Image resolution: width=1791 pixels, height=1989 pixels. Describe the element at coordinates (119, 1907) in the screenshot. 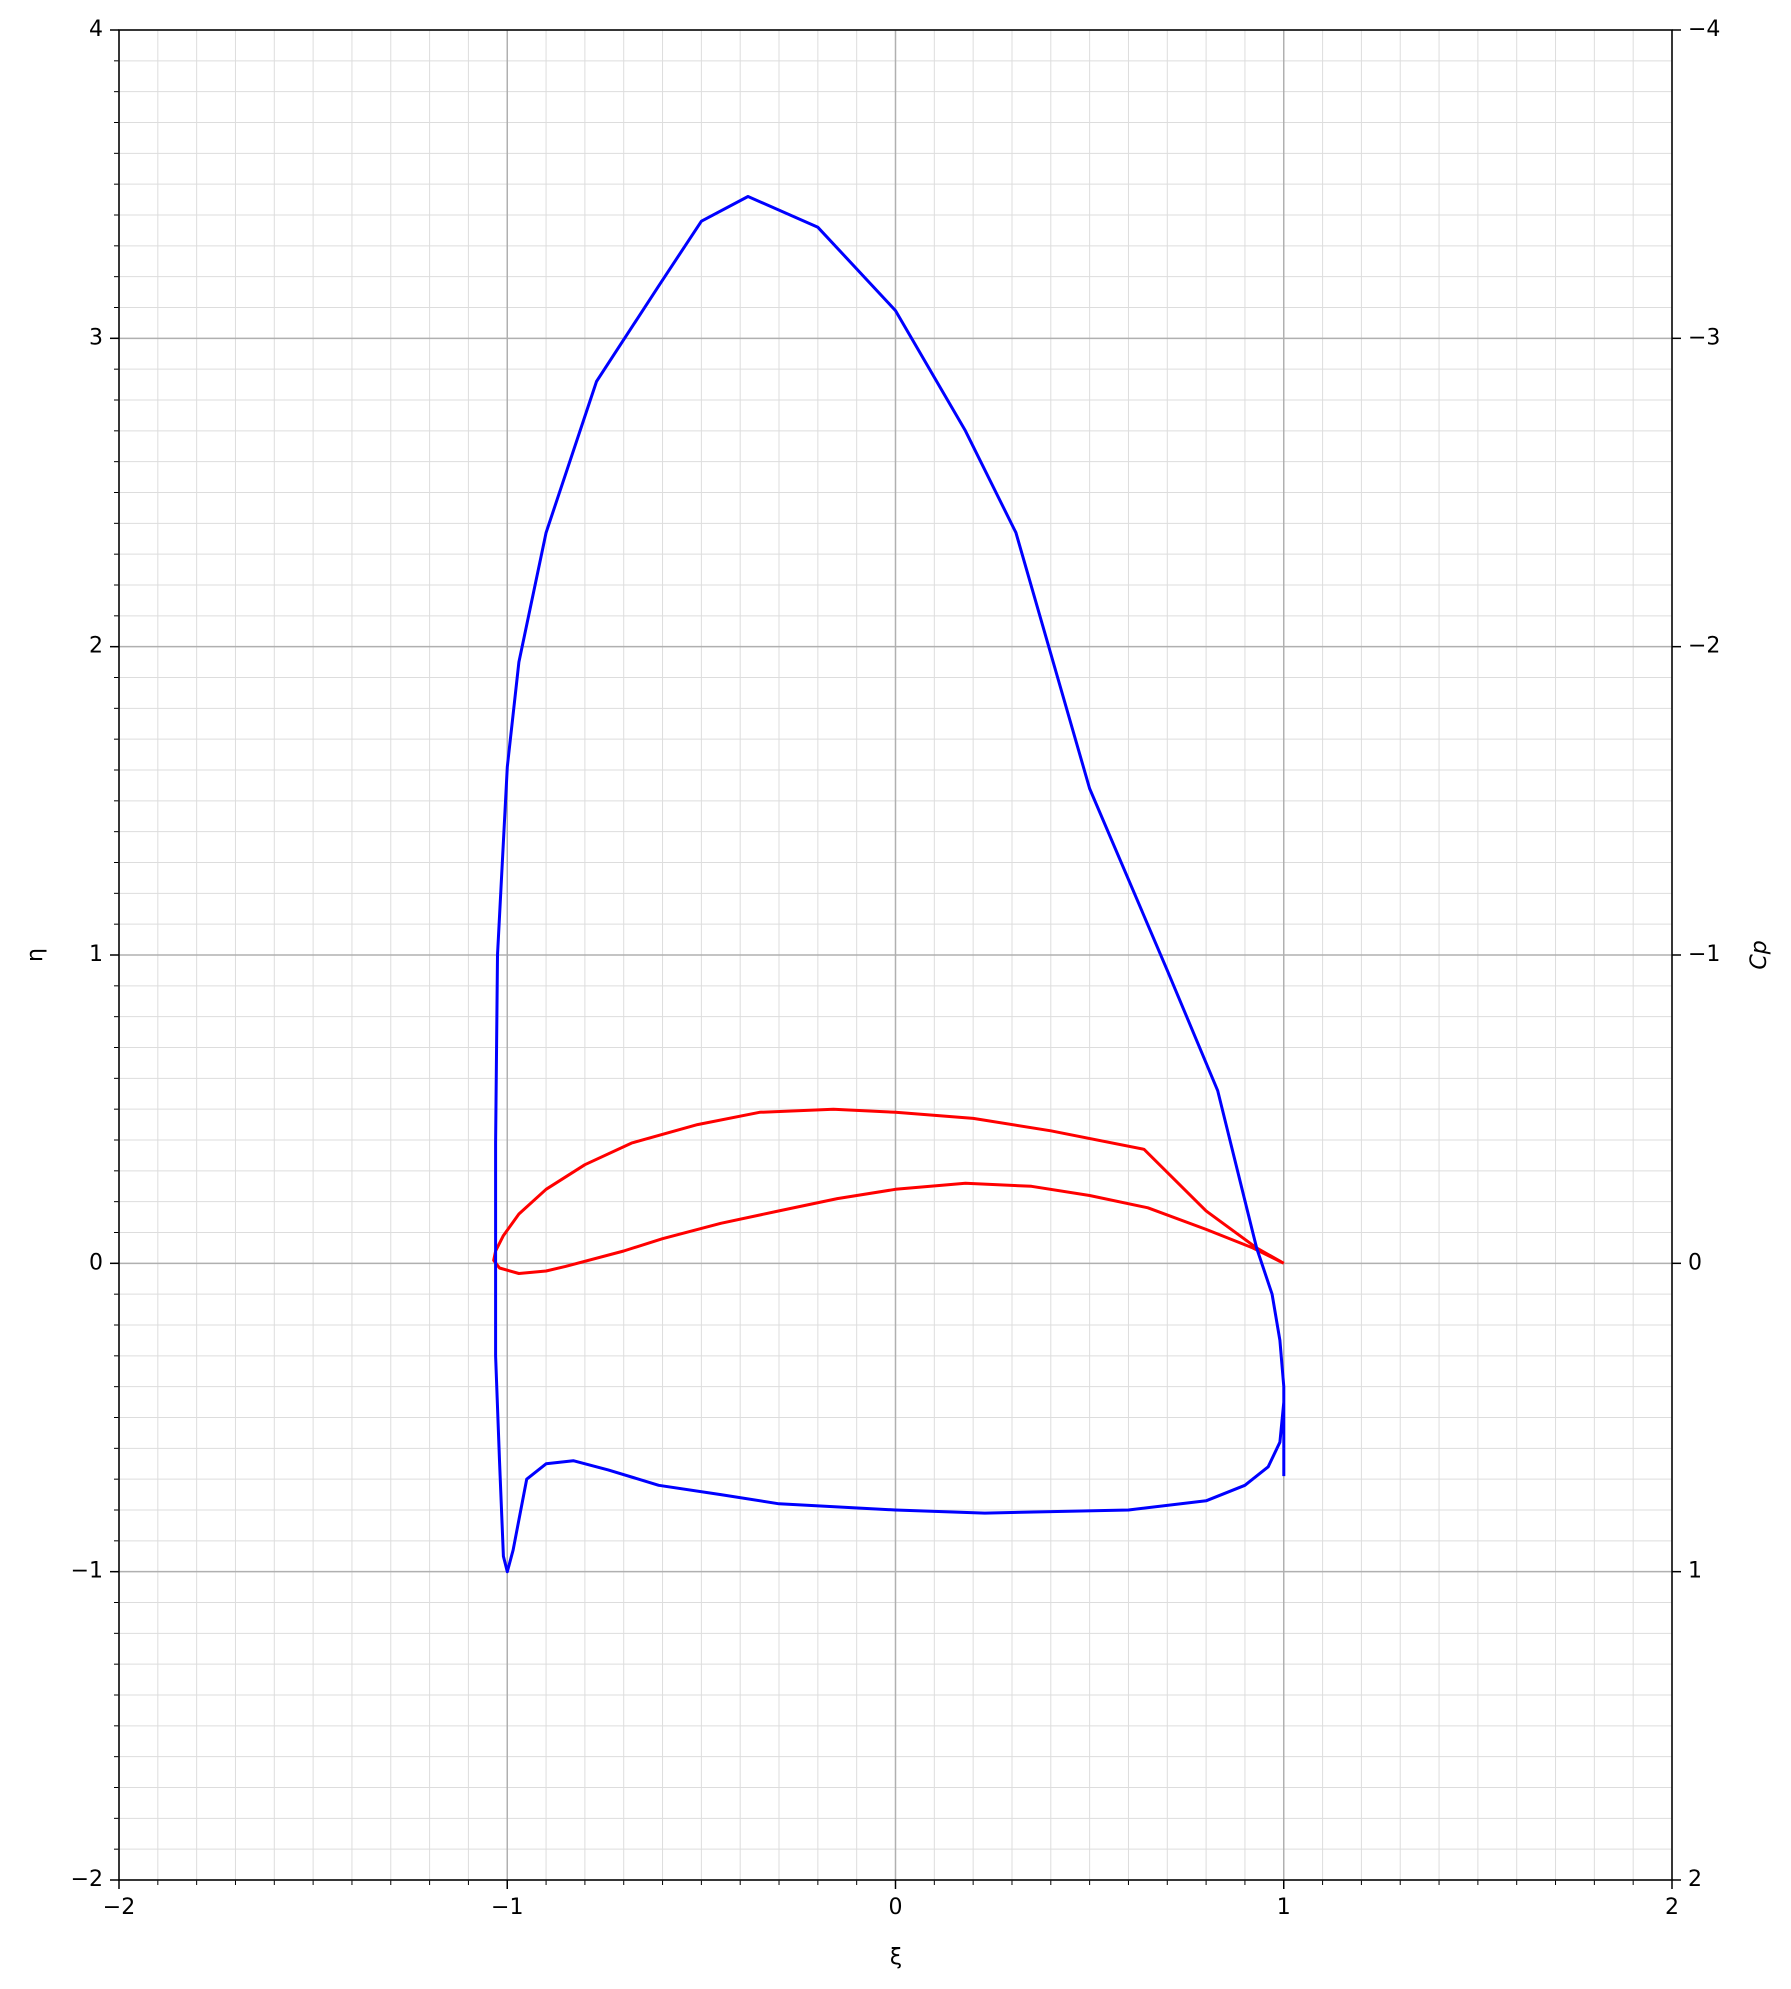

I see `x-tick-label: −2` at that location.